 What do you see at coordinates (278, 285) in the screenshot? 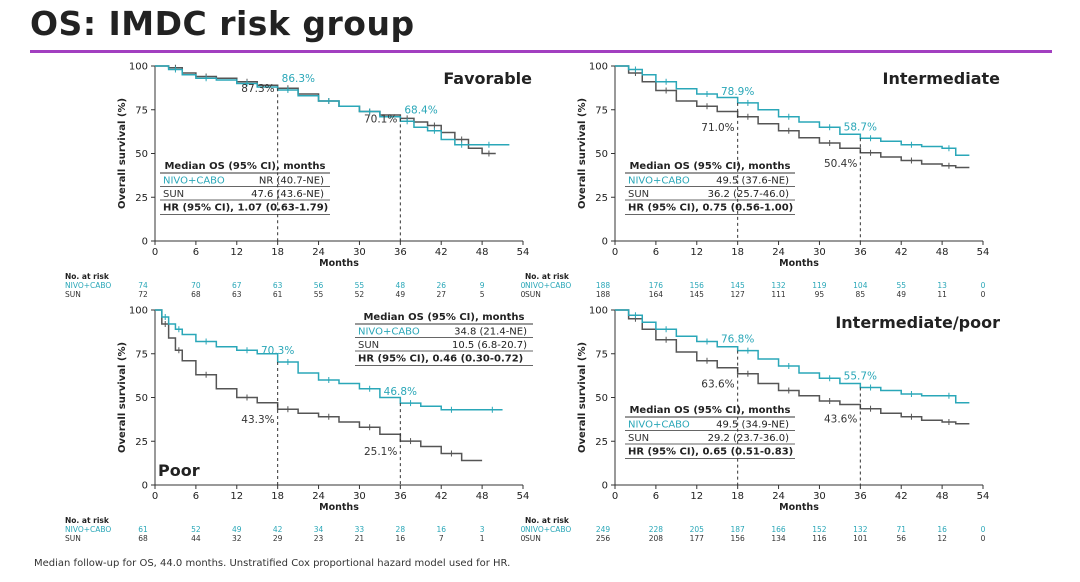
I see `at-risk-nivo-cabo-count: 63` at bounding box center [278, 285].